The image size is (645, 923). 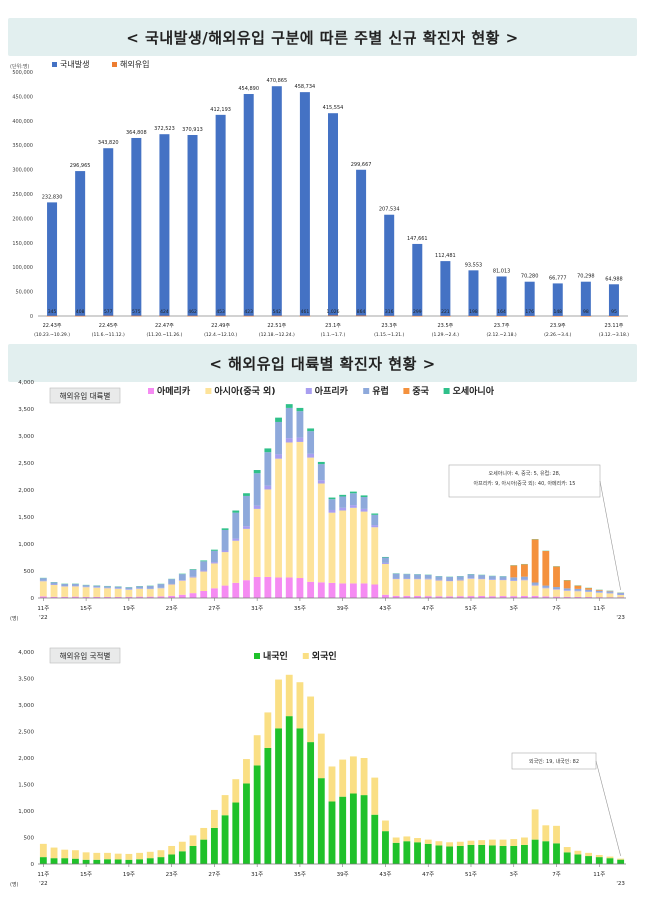 What do you see at coordinates (164, 129) in the screenshot?
I see `value-label-domestic: 372,523` at bounding box center [164, 129].